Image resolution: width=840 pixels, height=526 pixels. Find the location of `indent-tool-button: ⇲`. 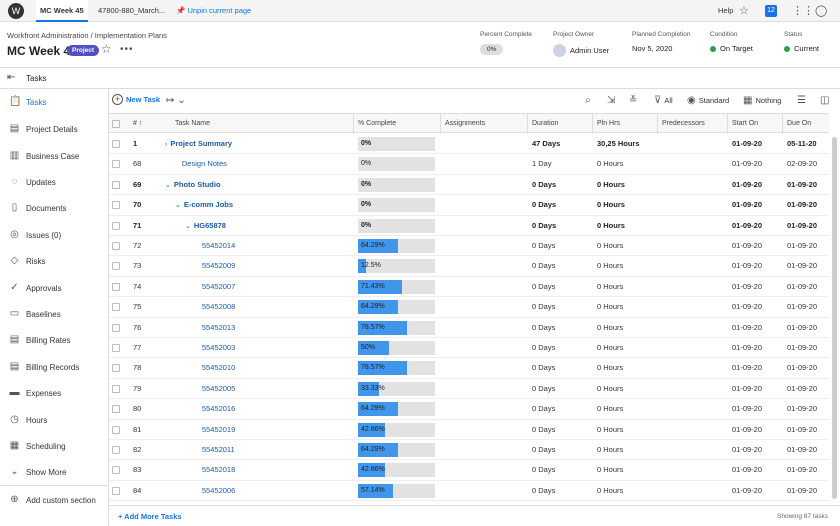

indent-tool-button: ⇲ is located at coordinates (611, 100).